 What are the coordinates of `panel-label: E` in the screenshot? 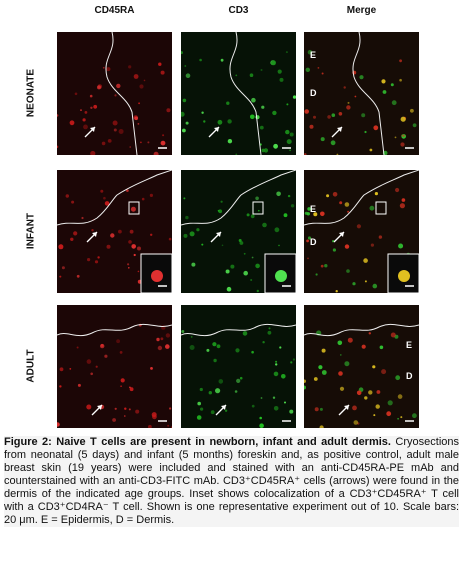 It's located at (409, 345).